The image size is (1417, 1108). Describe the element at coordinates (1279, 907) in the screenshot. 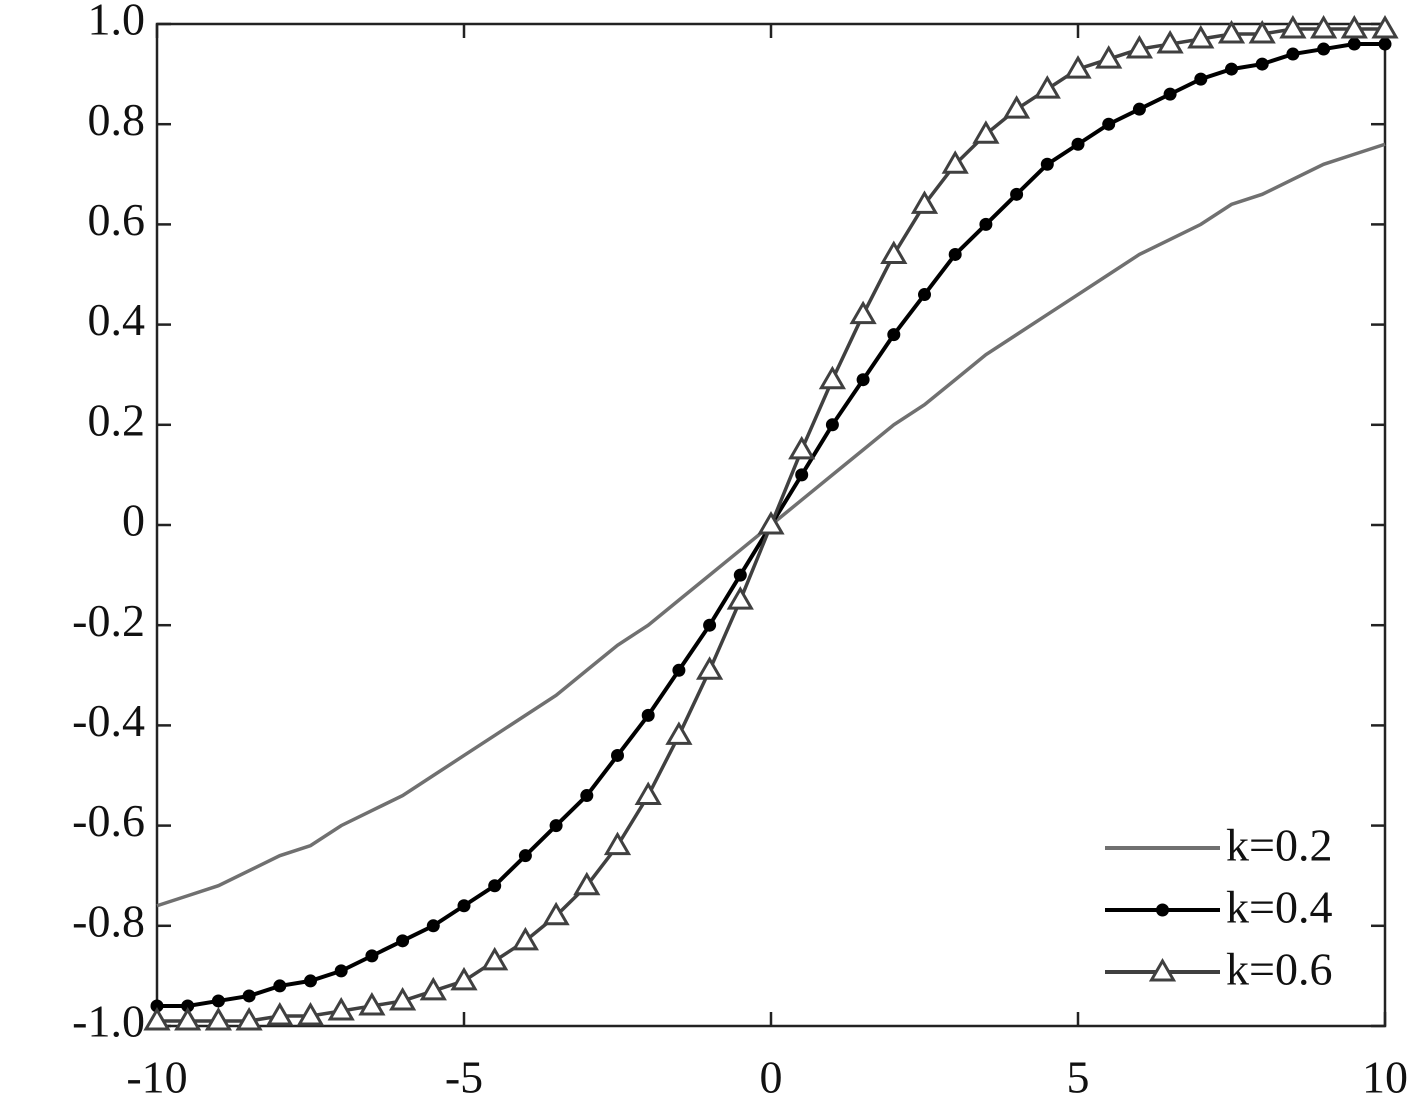

I see `legend-label: k=0.4` at that location.